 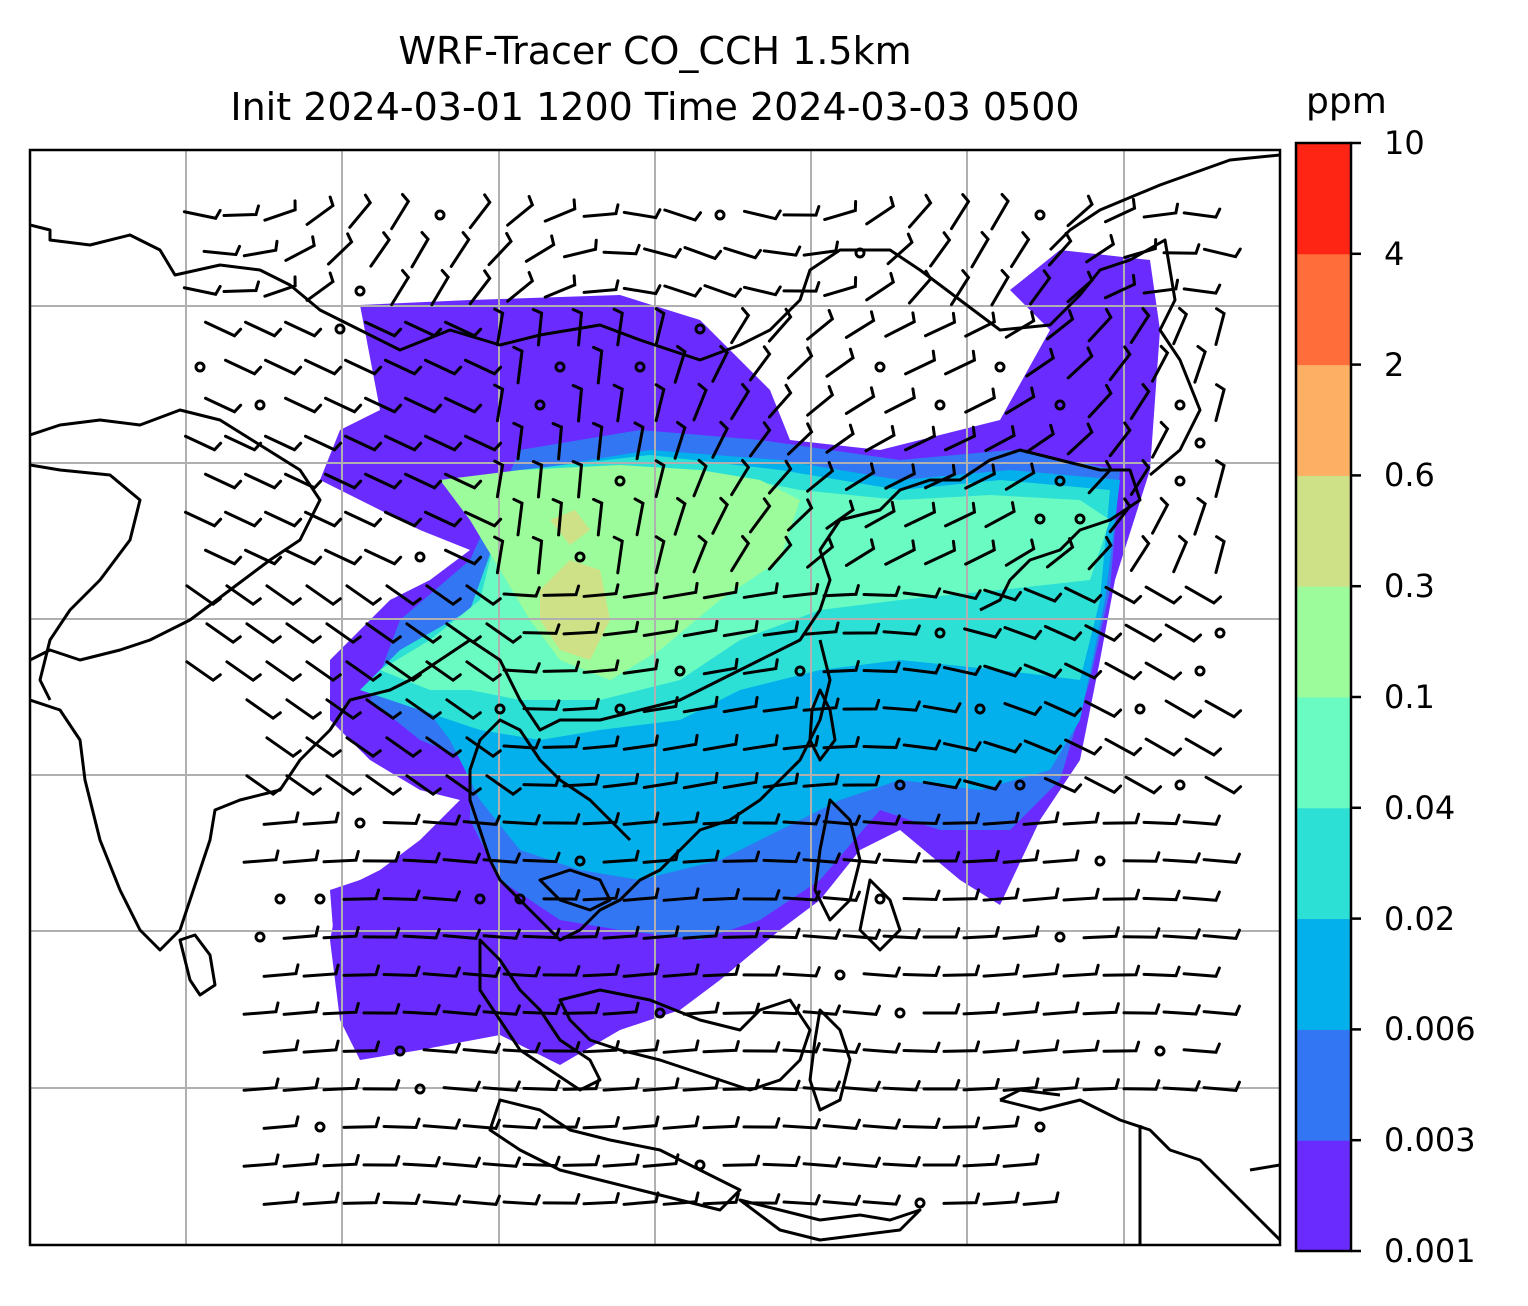 I want to click on colorbar-tick-label: 0.006, so click(x=1430, y=1029).